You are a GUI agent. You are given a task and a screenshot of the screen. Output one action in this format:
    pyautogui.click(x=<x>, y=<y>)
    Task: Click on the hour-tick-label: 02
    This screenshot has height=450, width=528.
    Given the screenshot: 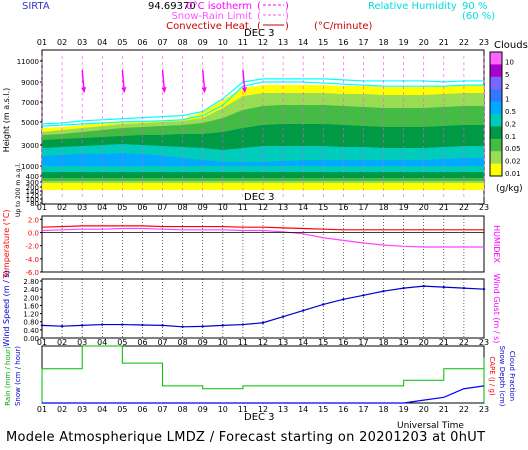 What is the action you would take?
    pyautogui.click(x=62, y=409)
    